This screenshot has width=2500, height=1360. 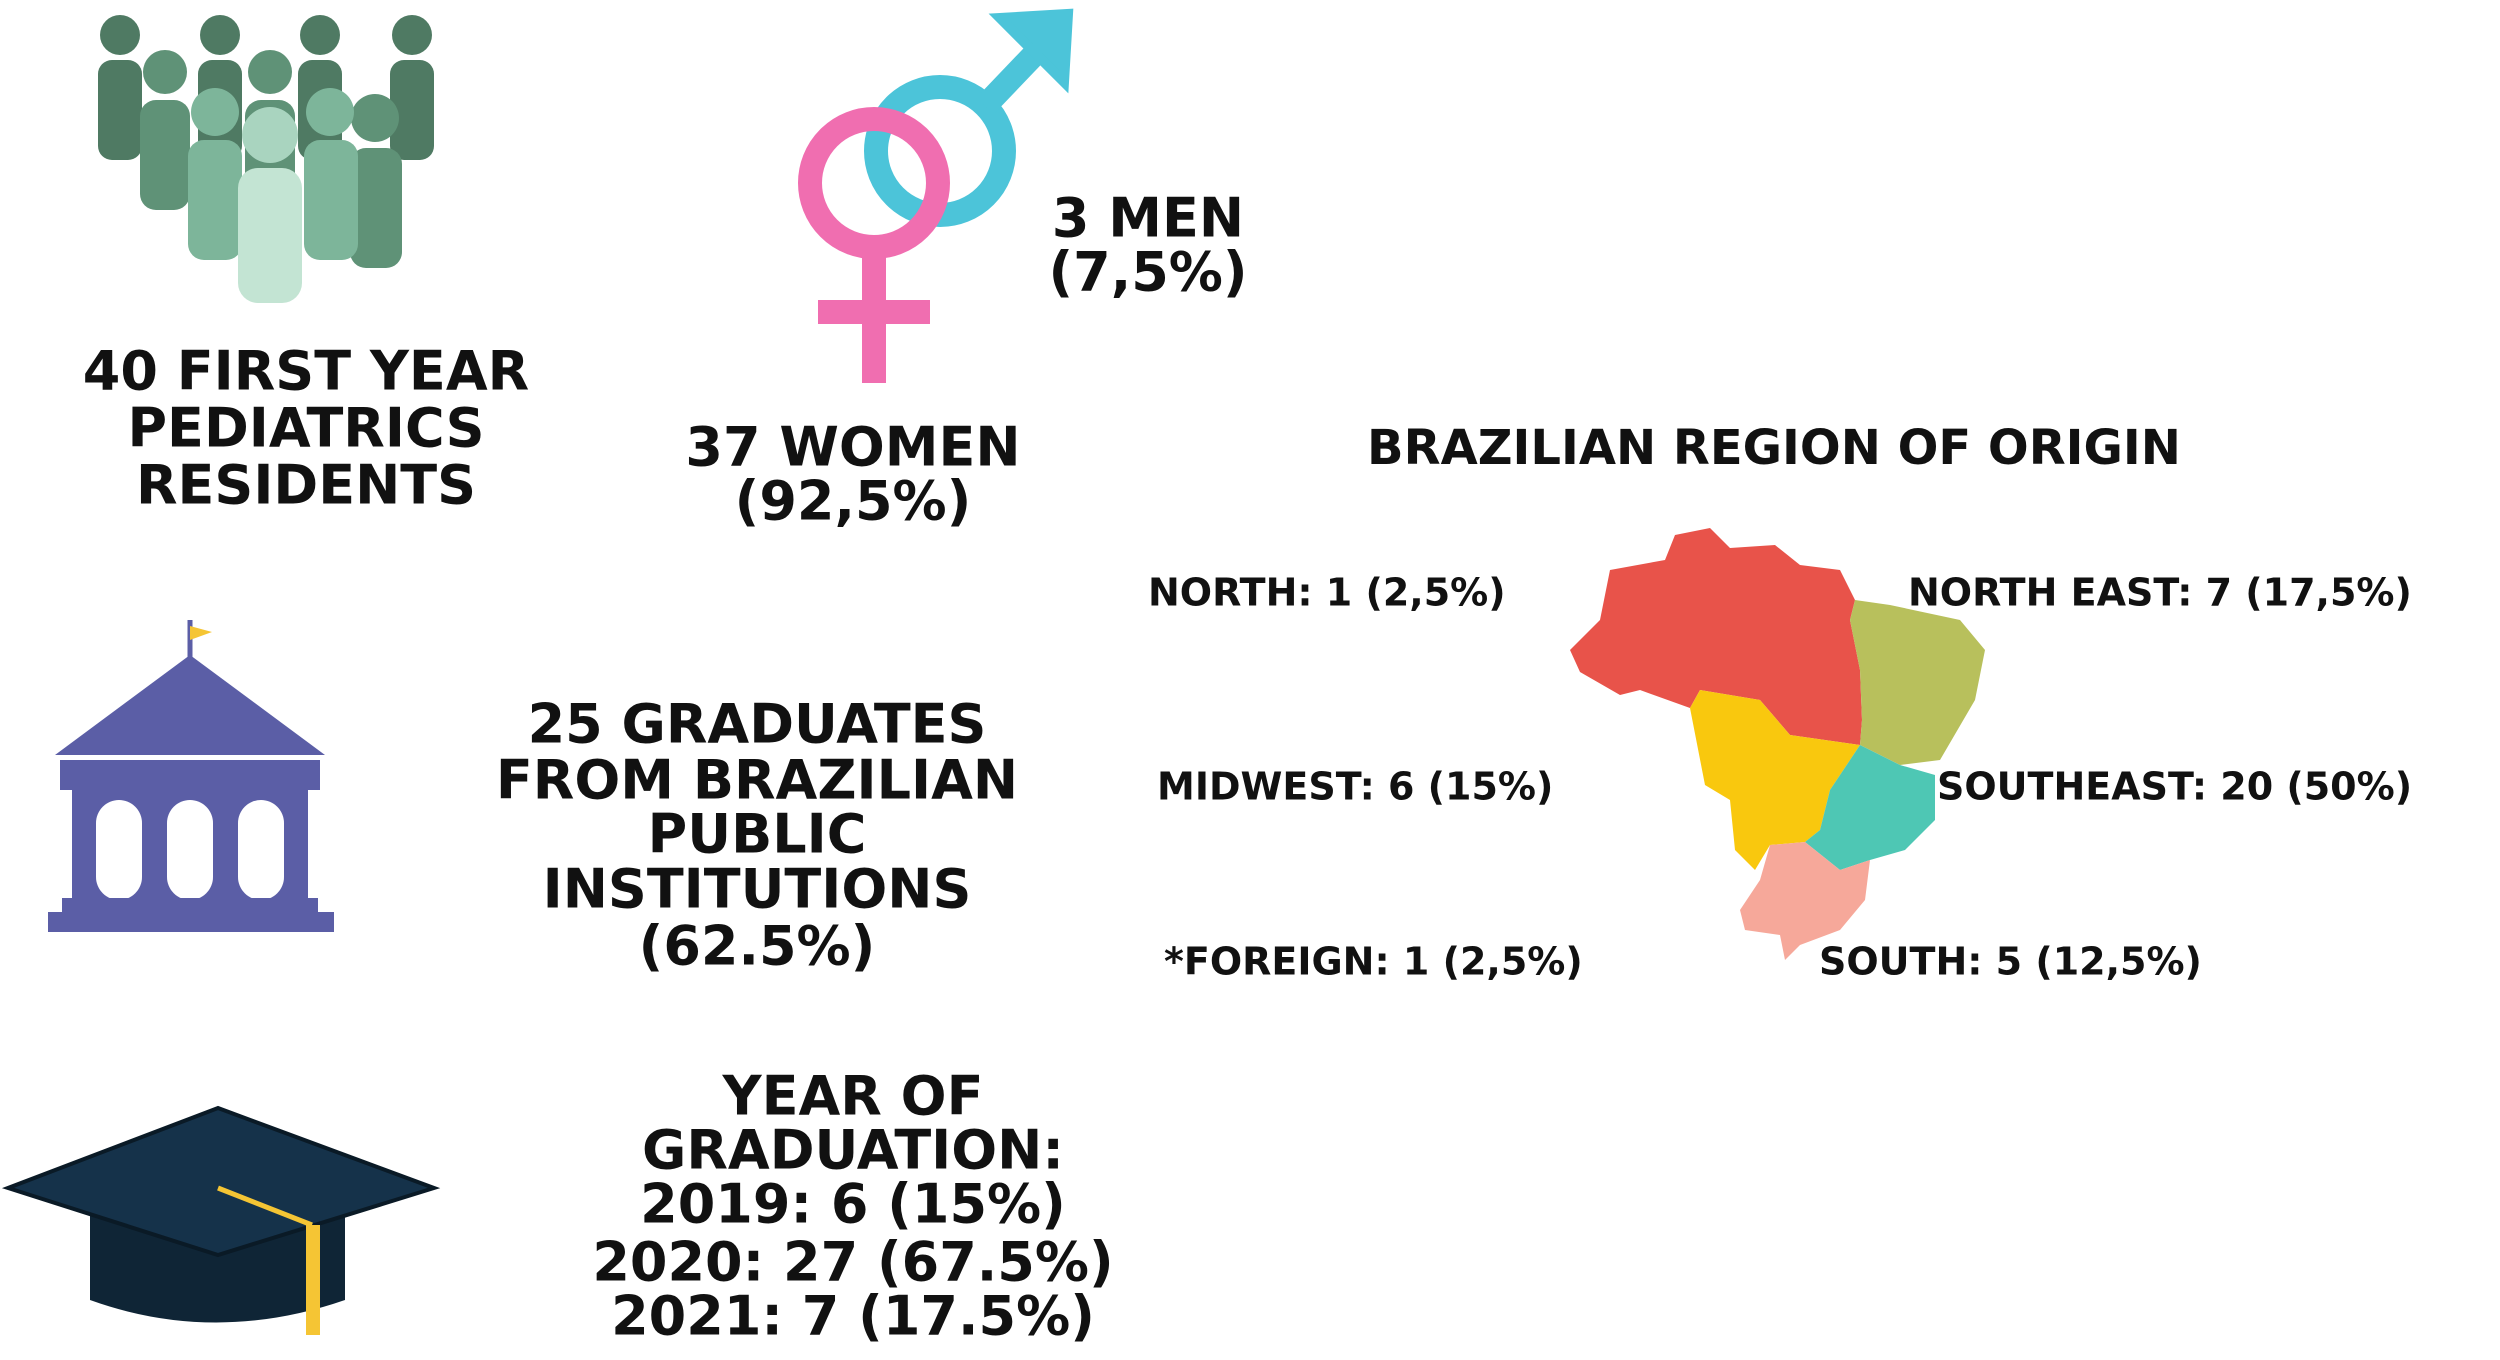 I want to click on region-label: SOUTHEAST: 20 (50%), so click(x=2174, y=787).